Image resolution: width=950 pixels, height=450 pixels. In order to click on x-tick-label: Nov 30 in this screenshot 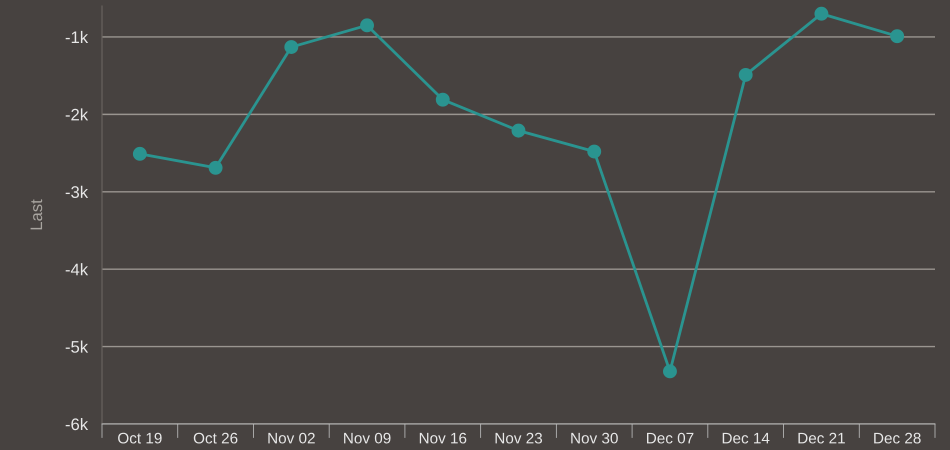, I will do `click(594, 438)`.